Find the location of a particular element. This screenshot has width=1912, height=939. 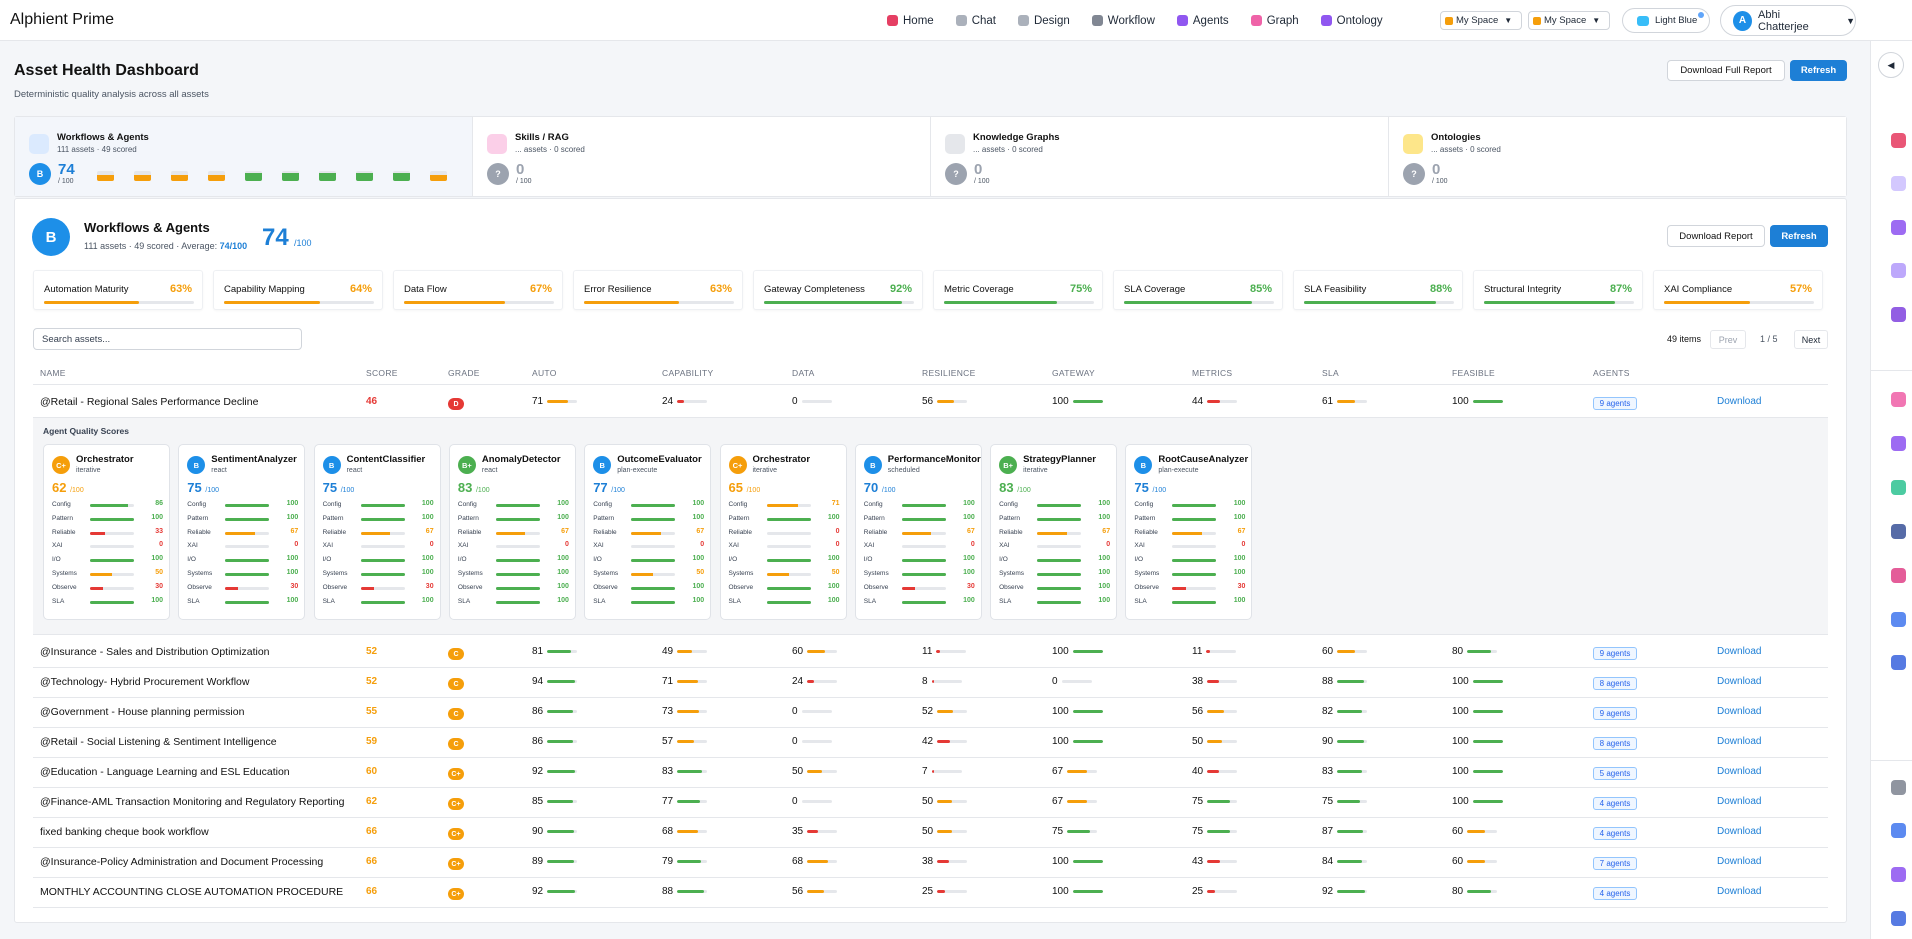

books-icon is located at coordinates (1898, 487).